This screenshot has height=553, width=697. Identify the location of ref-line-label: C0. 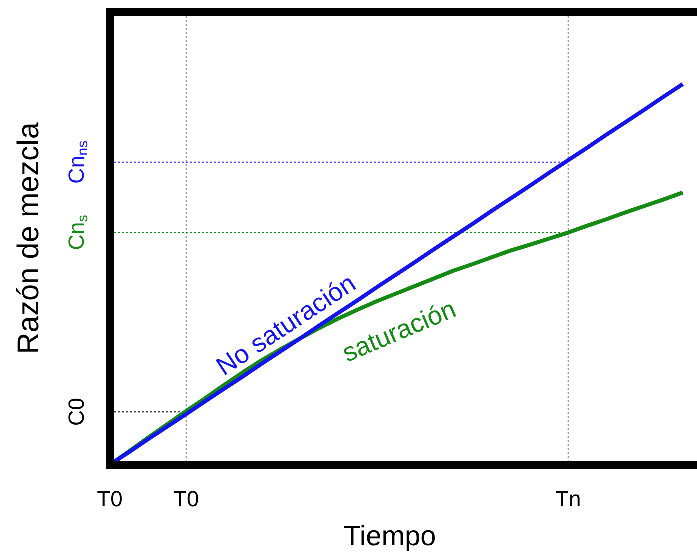
(77, 412).